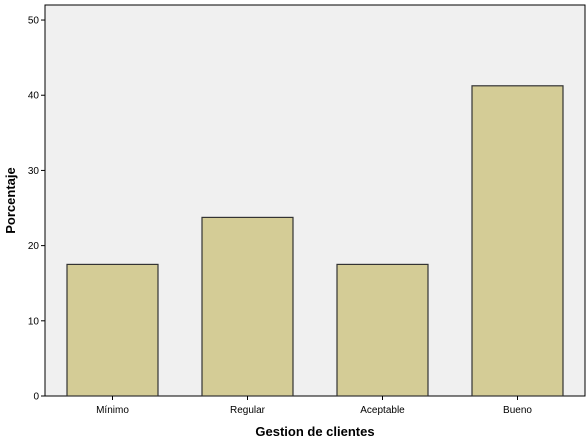 This screenshot has width=587, height=442. Describe the element at coordinates (34, 171) in the screenshot. I see `y-tick-label: 30` at that location.